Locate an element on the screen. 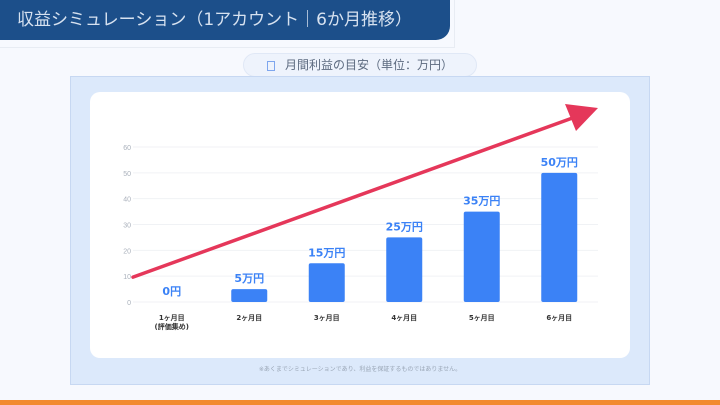 Image resolution: width=720 pixels, height=405 pixels. y-tick-label: 0 is located at coordinates (129, 303).